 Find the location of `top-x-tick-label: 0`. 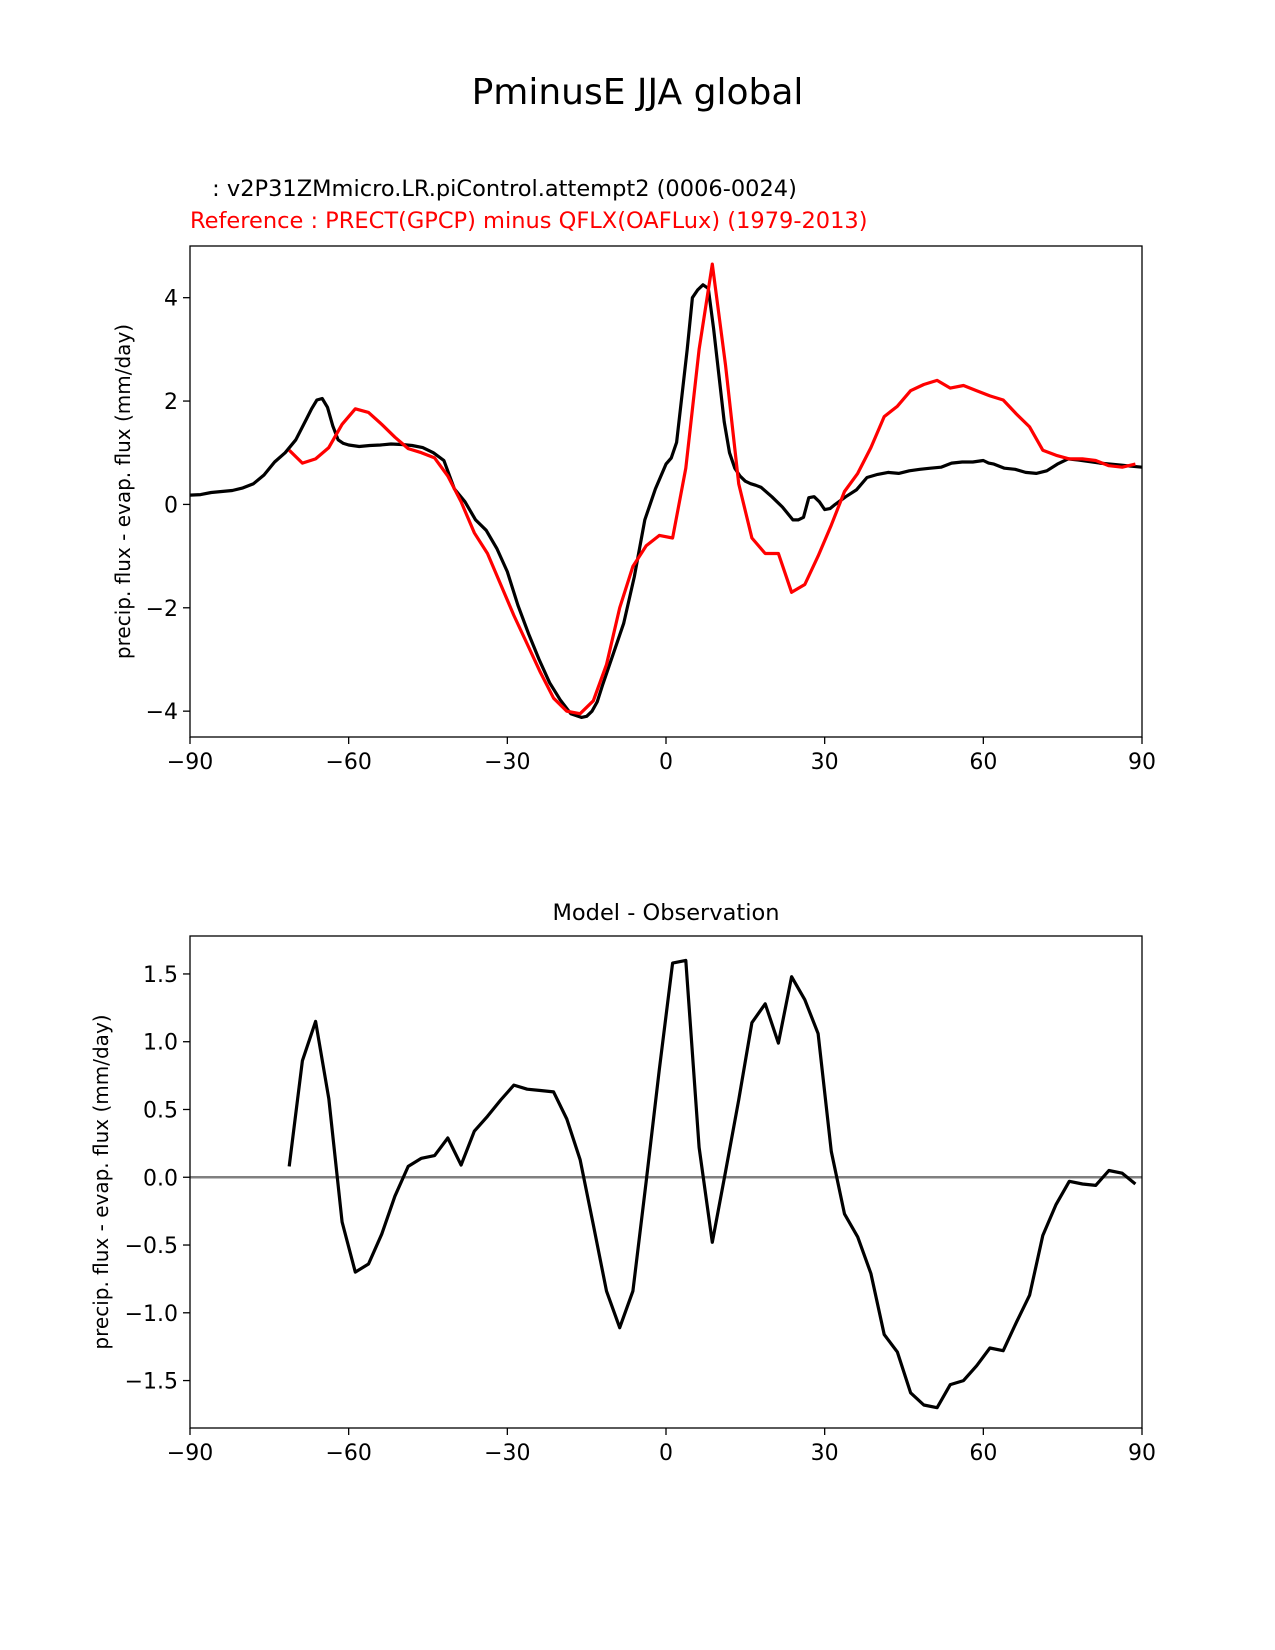

top-x-tick-label: 0 is located at coordinates (666, 762).